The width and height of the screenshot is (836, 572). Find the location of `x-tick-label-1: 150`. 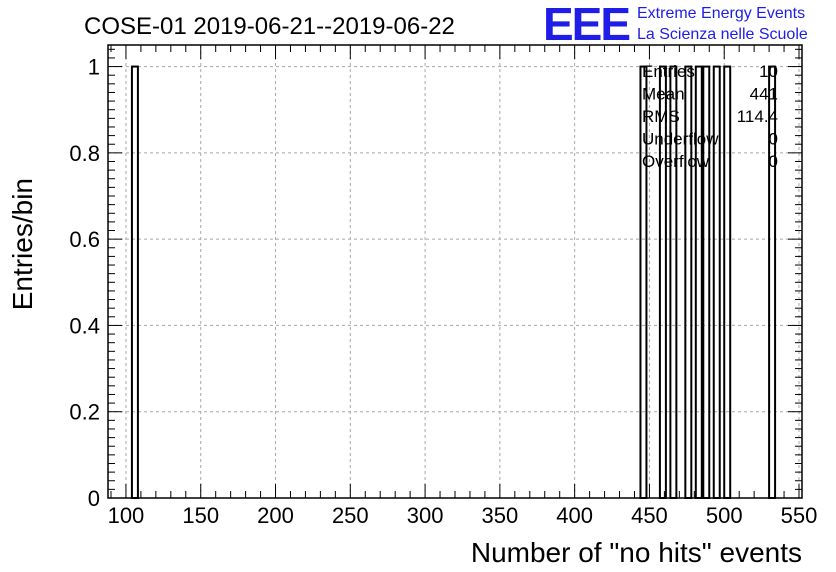

x-tick-label-1: 150 is located at coordinates (200, 515).